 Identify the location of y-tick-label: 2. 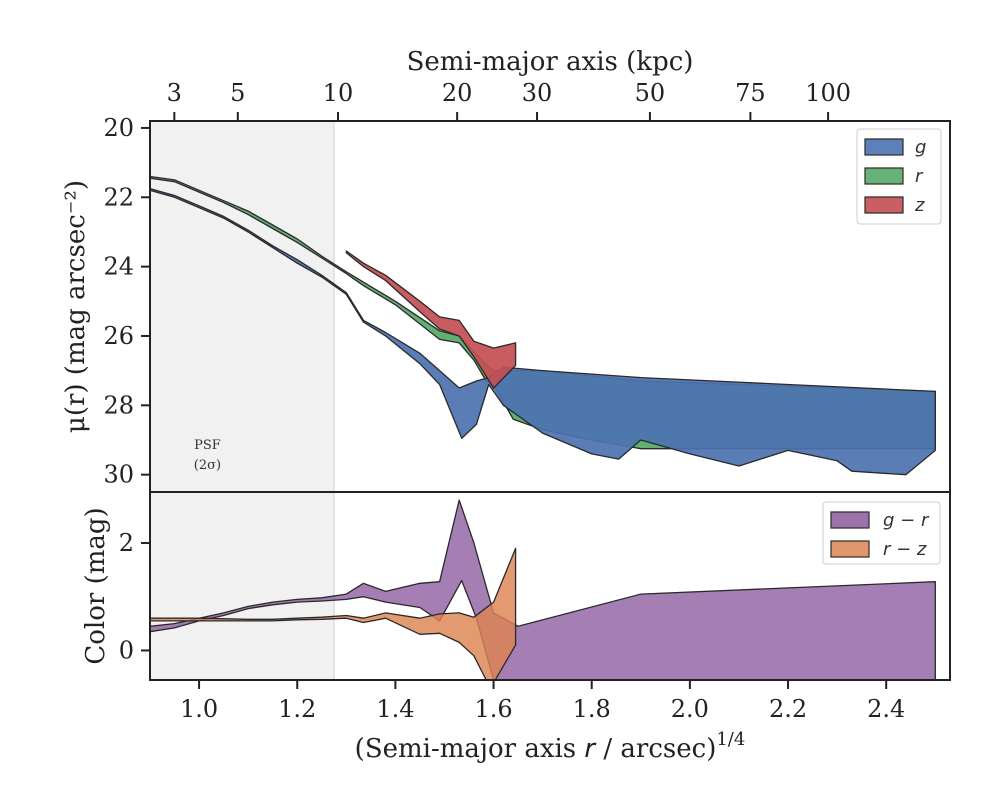
(126, 543).